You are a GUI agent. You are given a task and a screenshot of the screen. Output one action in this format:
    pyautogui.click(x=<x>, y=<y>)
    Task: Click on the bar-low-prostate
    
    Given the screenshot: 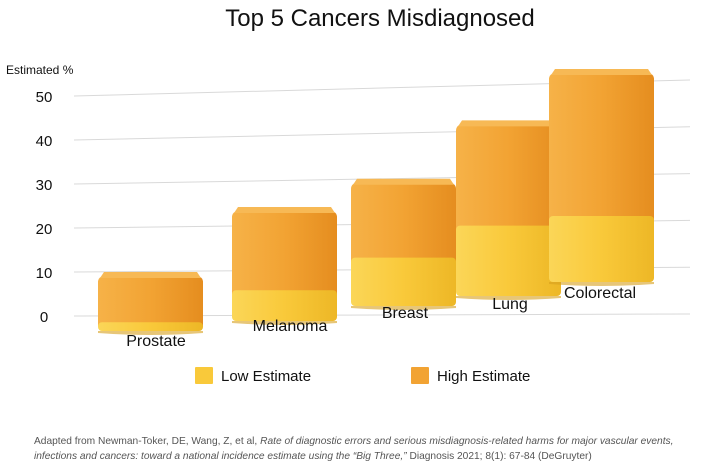 What is the action you would take?
    pyautogui.click(x=150, y=326)
    